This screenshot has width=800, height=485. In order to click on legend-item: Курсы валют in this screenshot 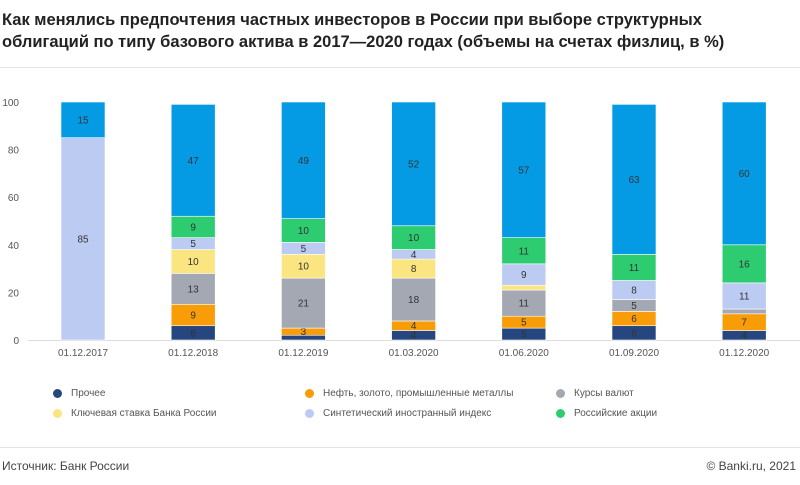, I will do `click(595, 393)`.